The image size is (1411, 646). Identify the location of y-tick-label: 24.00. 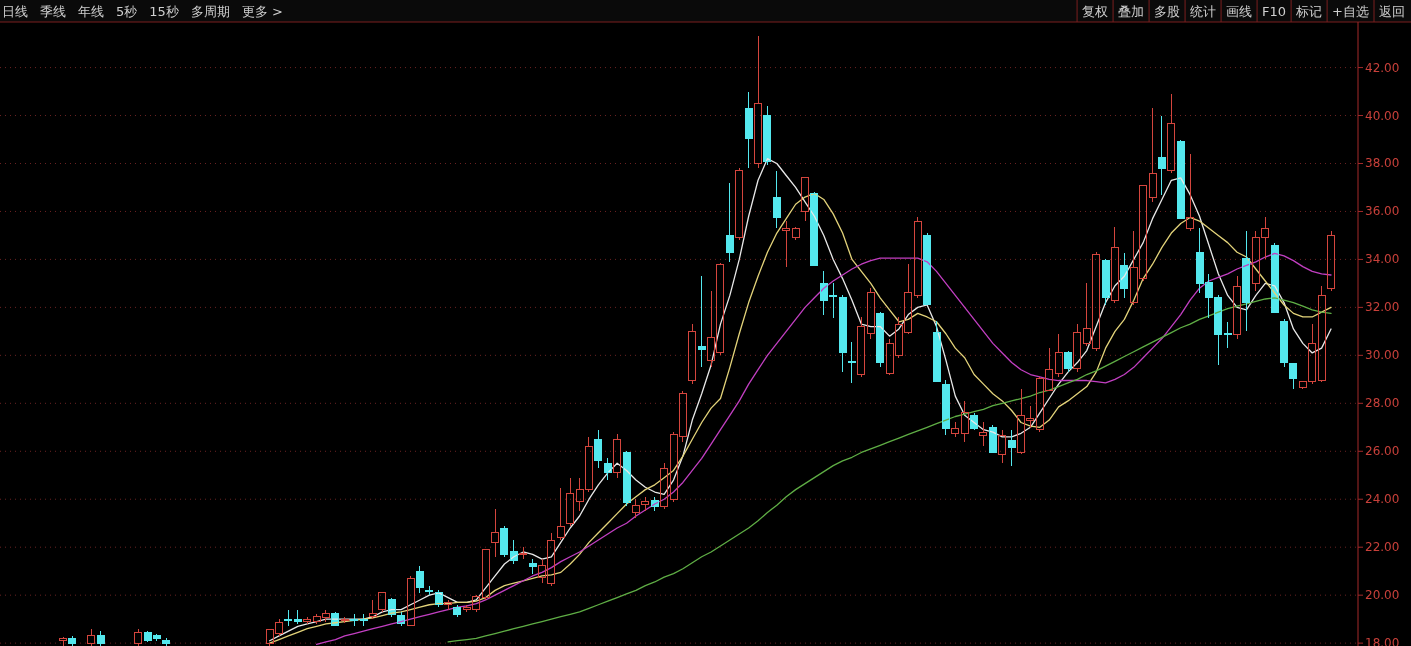
(1382, 499).